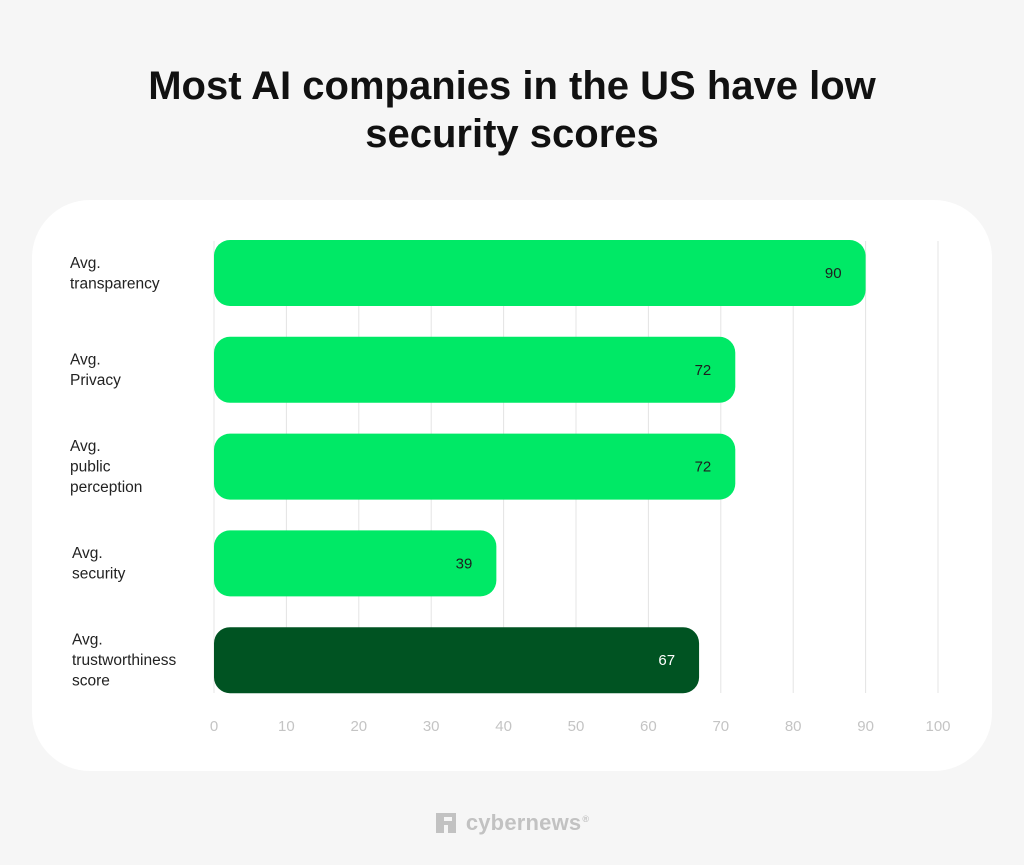 The width and height of the screenshot is (1024, 865). Describe the element at coordinates (90, 467) in the screenshot. I see `category-label-line: public` at that location.